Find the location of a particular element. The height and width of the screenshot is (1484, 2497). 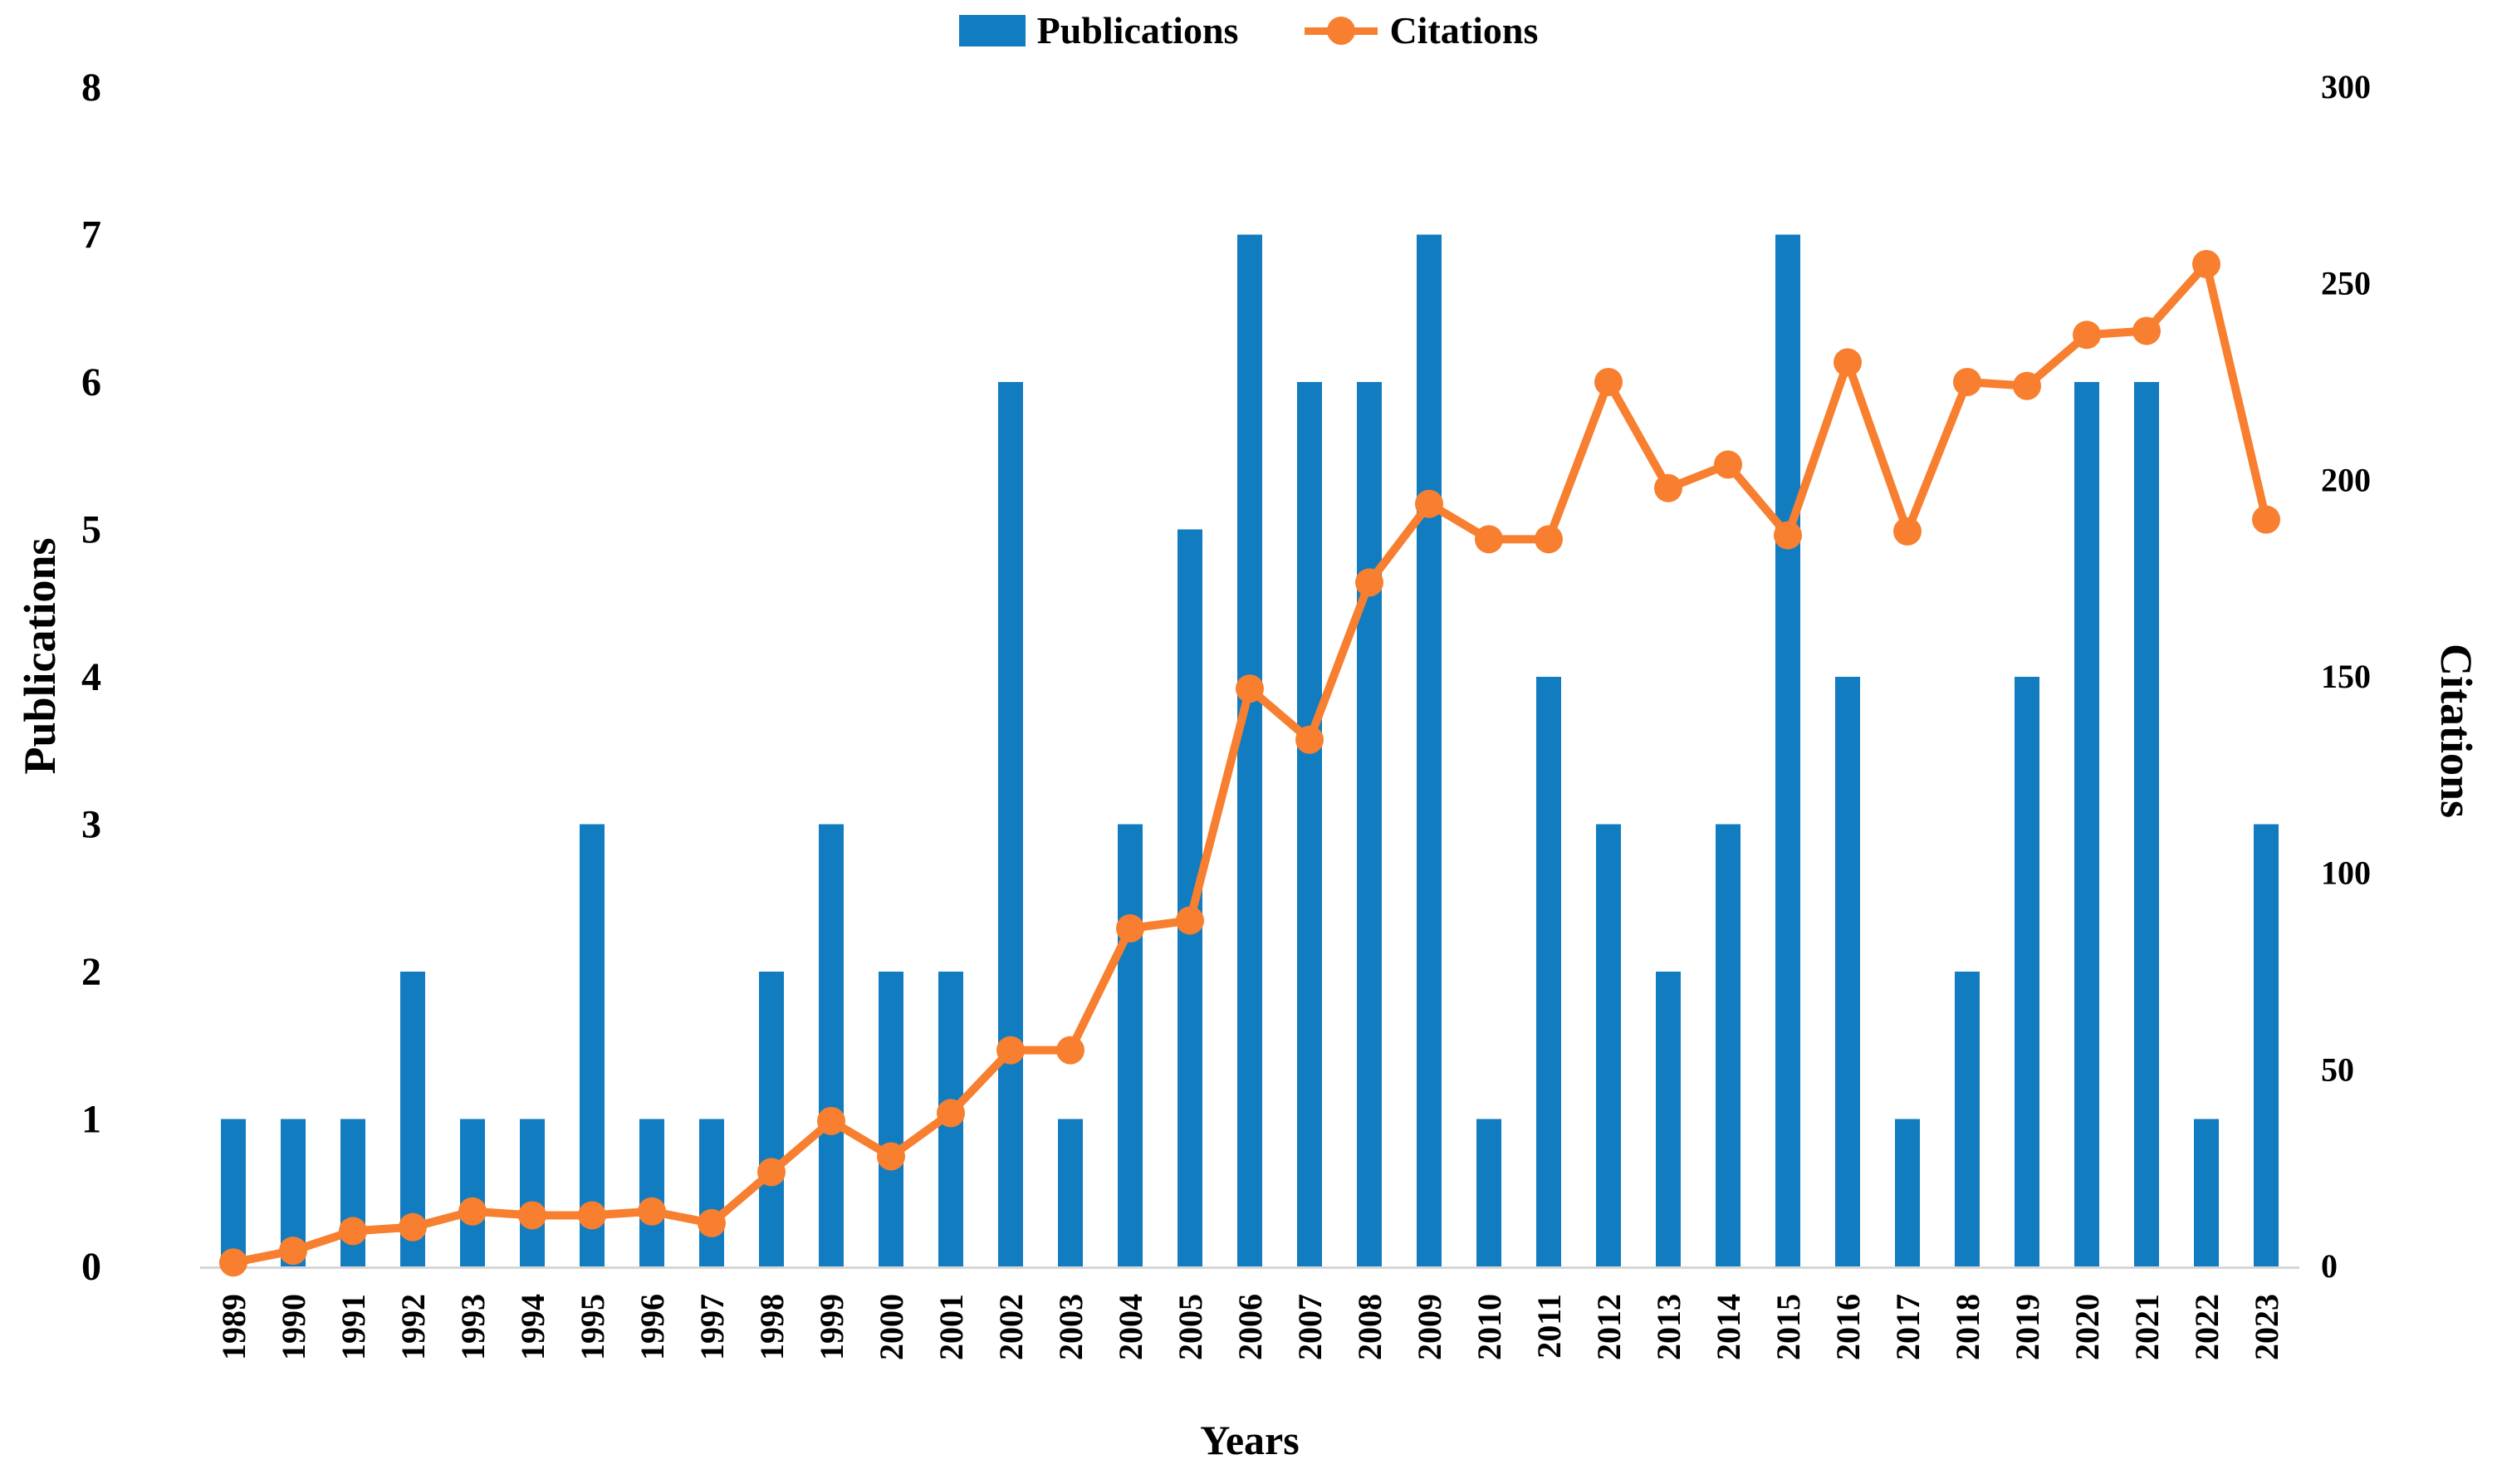

publications-bar-2014 is located at coordinates (1728, 1045).